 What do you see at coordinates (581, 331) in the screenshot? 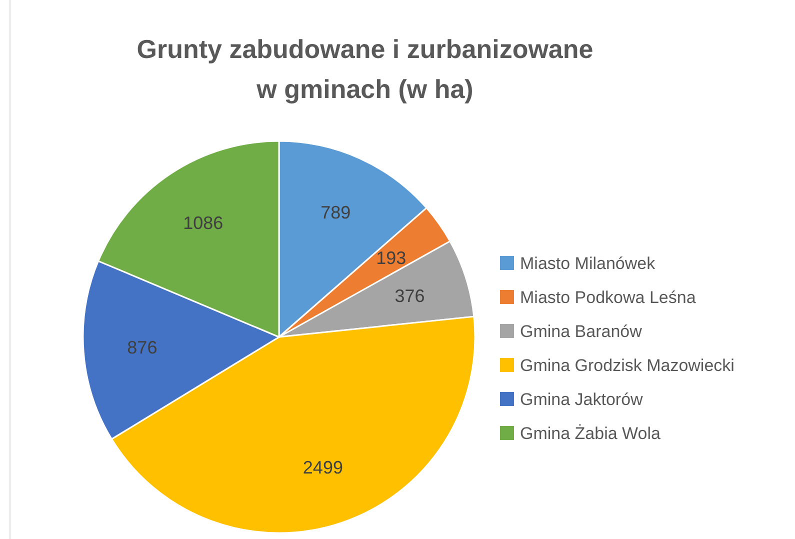
I see `legend-label: Gmina Baranów` at bounding box center [581, 331].